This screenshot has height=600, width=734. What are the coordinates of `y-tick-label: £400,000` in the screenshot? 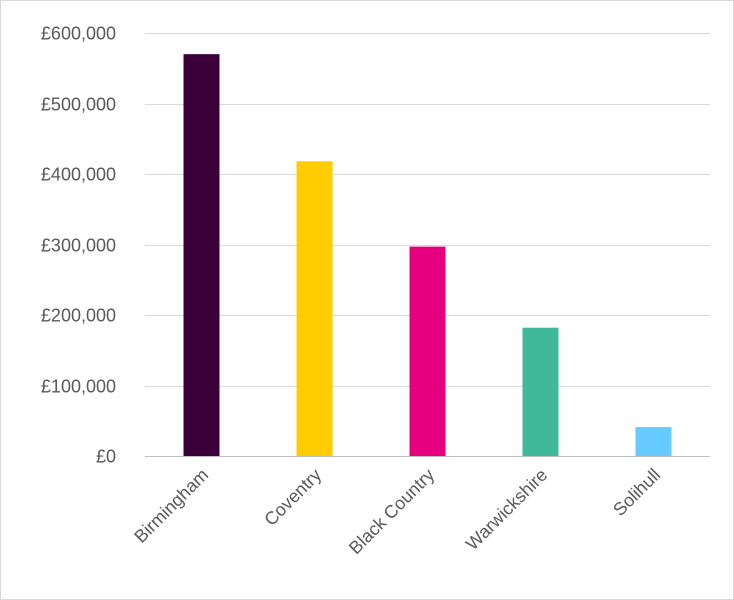 It's located at (78, 175).